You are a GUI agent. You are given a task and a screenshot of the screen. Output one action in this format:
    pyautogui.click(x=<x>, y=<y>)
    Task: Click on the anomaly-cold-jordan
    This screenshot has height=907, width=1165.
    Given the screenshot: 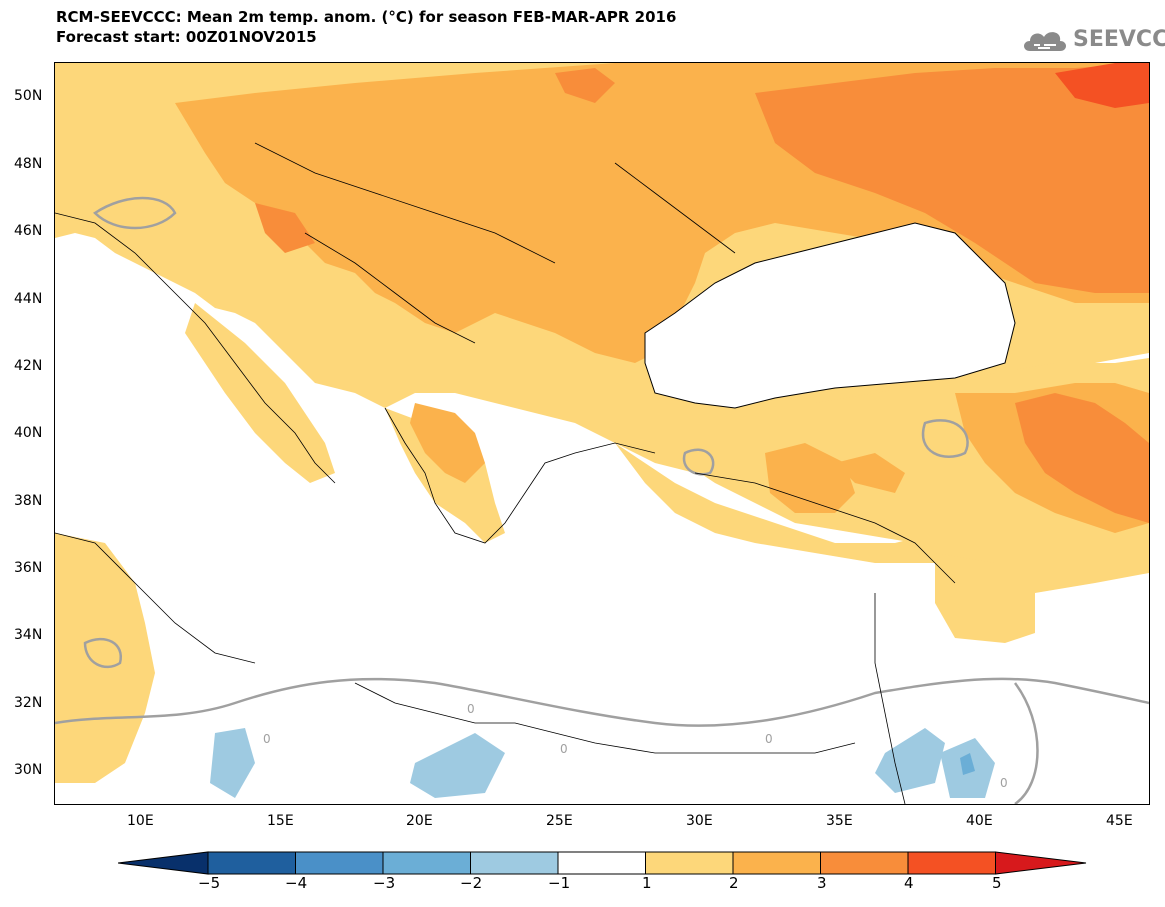 What is the action you would take?
    pyautogui.click(x=910, y=760)
    